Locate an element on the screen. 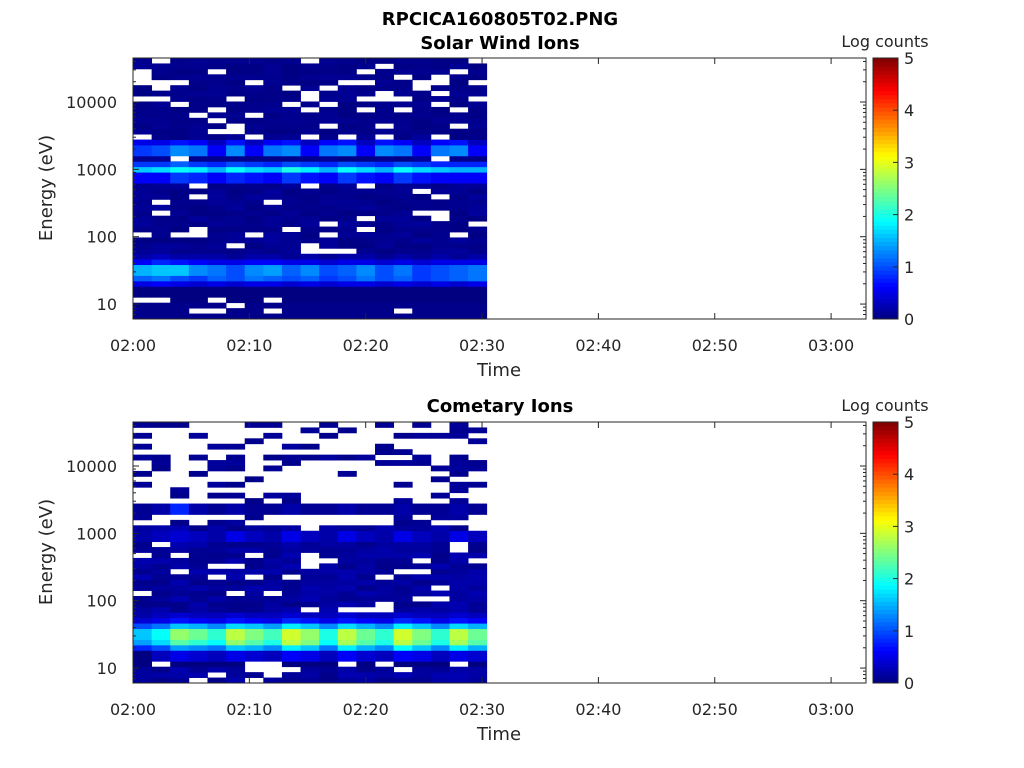  x-tick-label: 02:50 is located at coordinates (715, 345).